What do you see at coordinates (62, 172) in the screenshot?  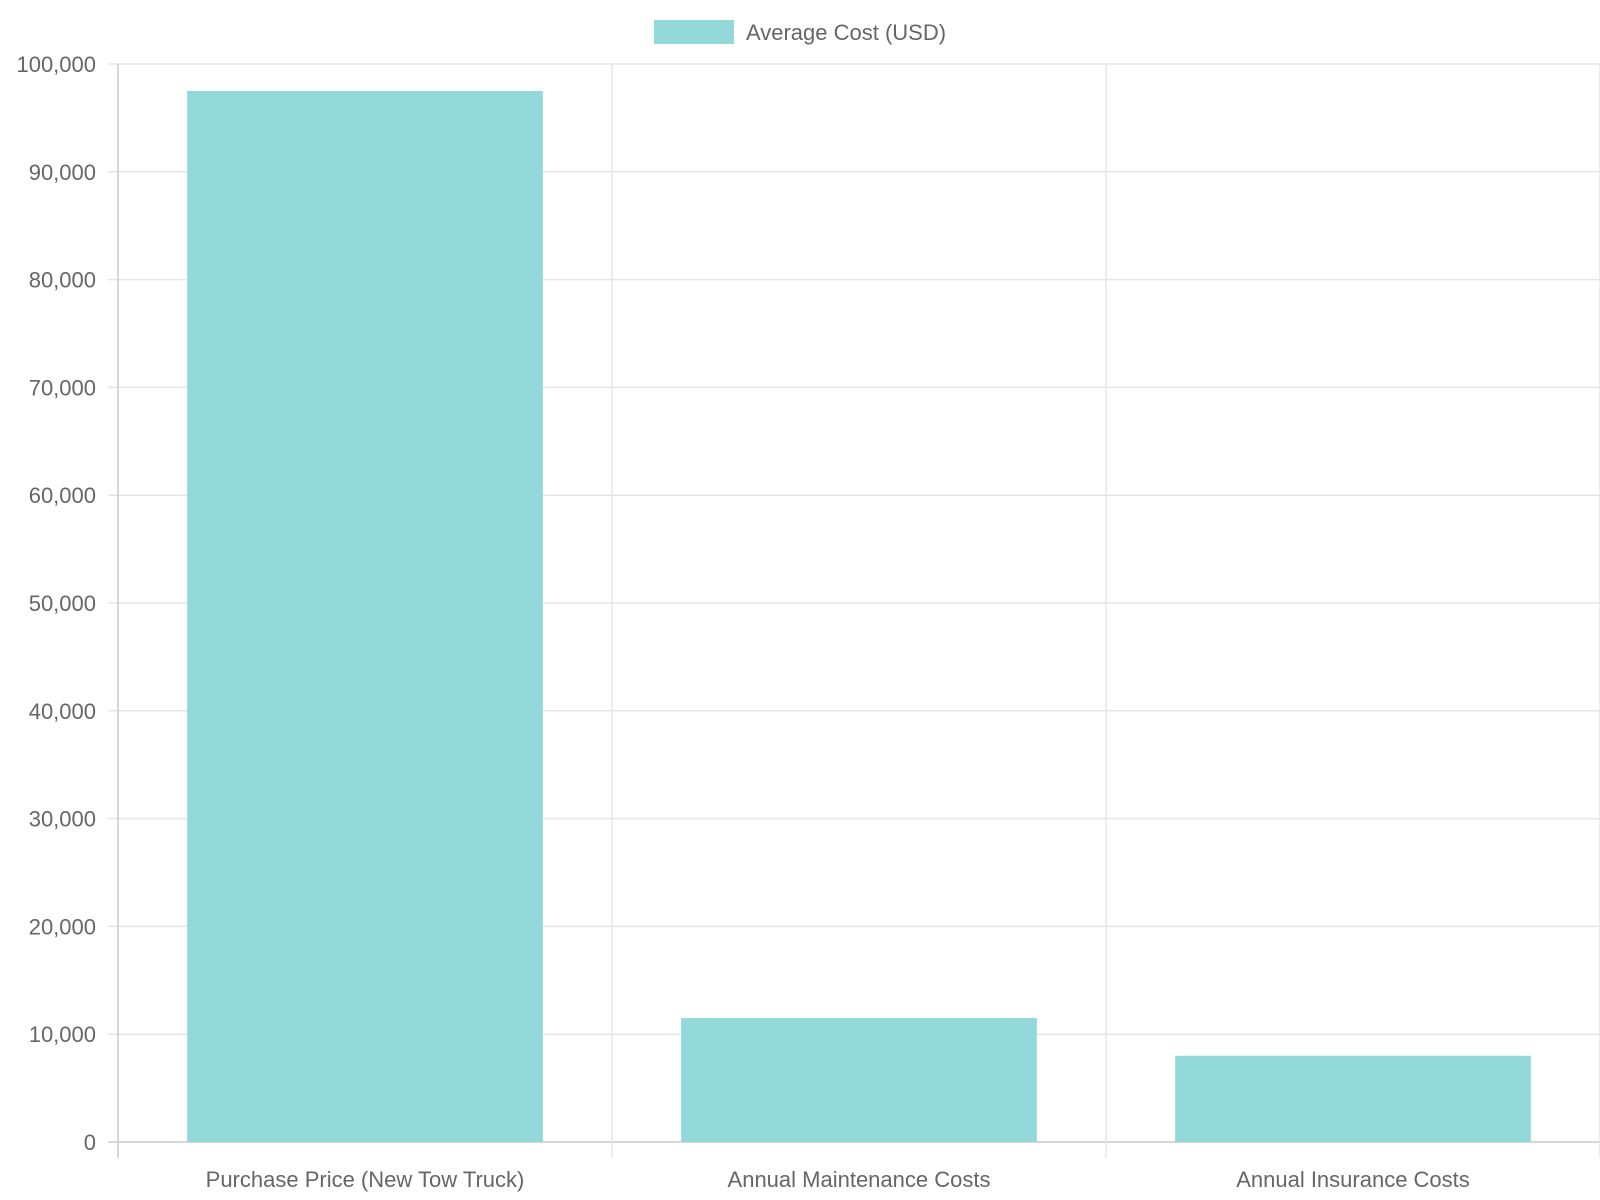 I see `y-tick-label: 90,000` at bounding box center [62, 172].